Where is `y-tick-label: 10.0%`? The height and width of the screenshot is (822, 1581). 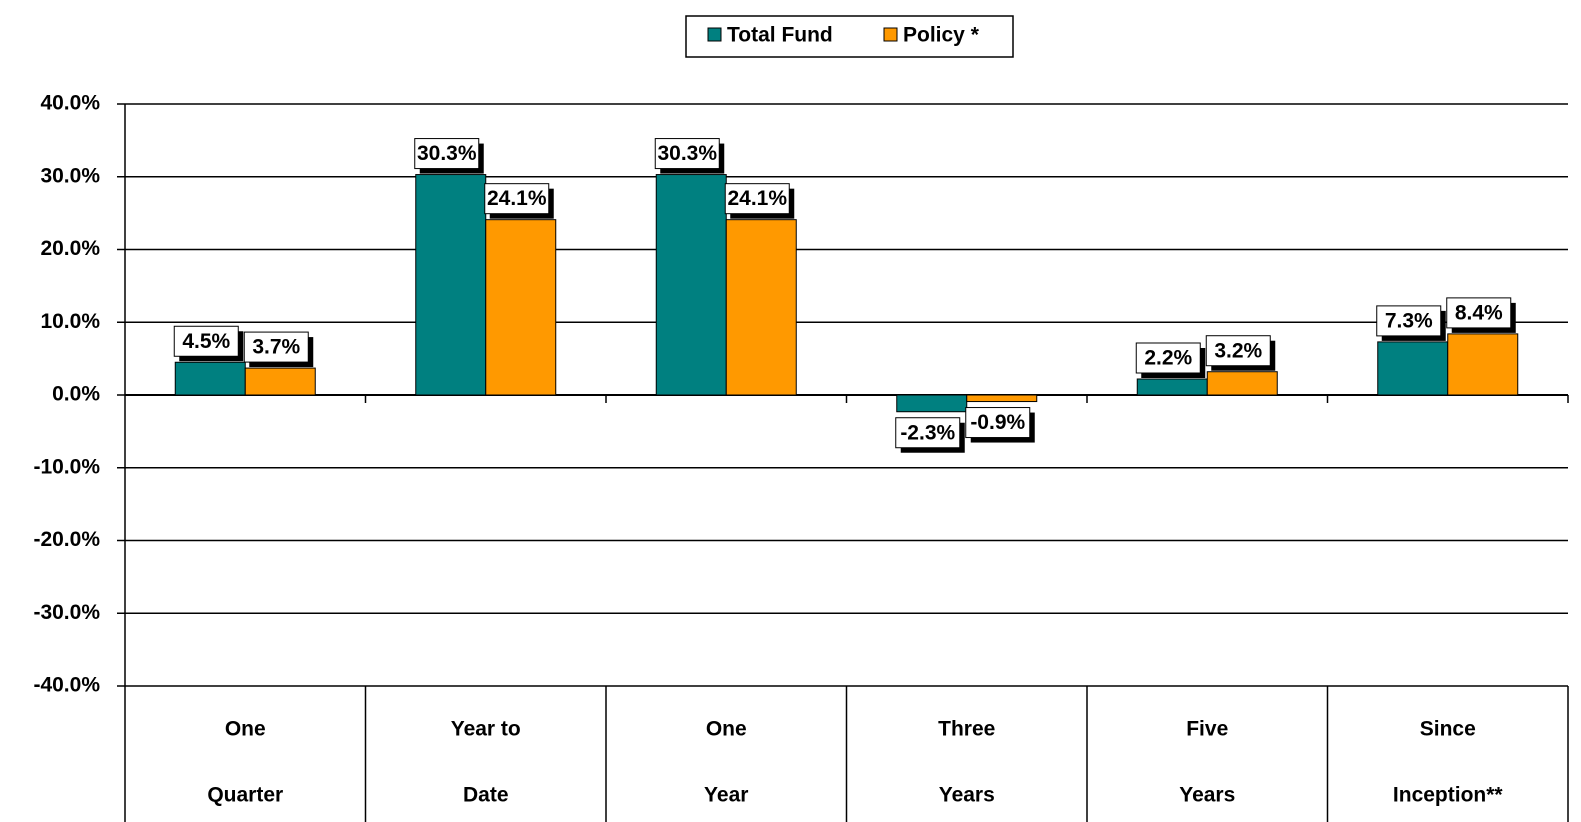
y-tick-label: 10.0% is located at coordinates (70, 321).